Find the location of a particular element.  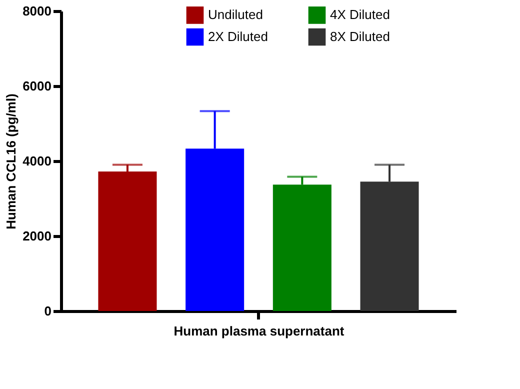

y-tick-label: 8000 is located at coordinates (37, 11).